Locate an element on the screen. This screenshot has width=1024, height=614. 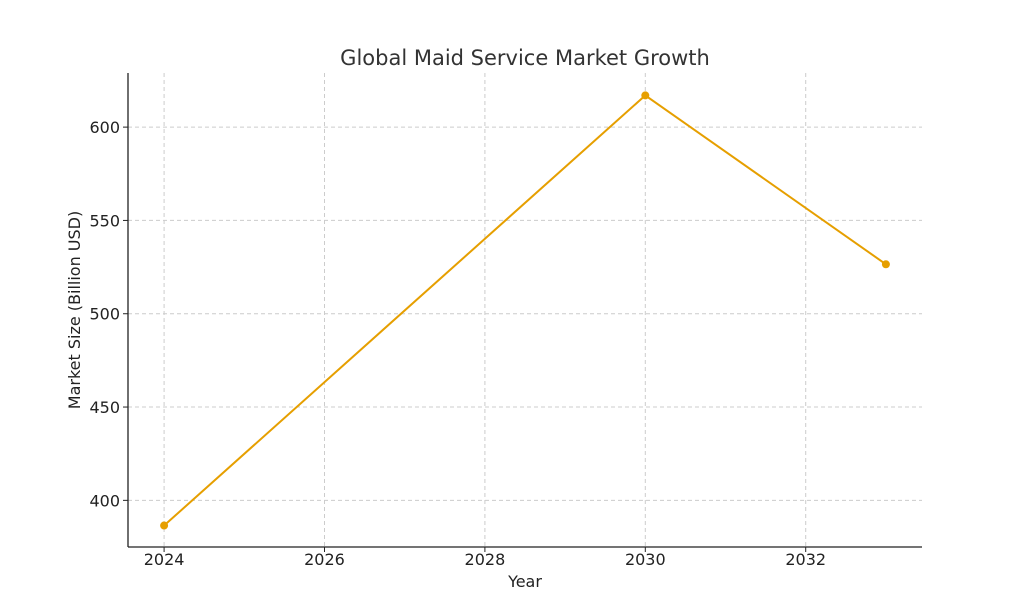
y-tick-label: 450 is located at coordinates (104, 407).